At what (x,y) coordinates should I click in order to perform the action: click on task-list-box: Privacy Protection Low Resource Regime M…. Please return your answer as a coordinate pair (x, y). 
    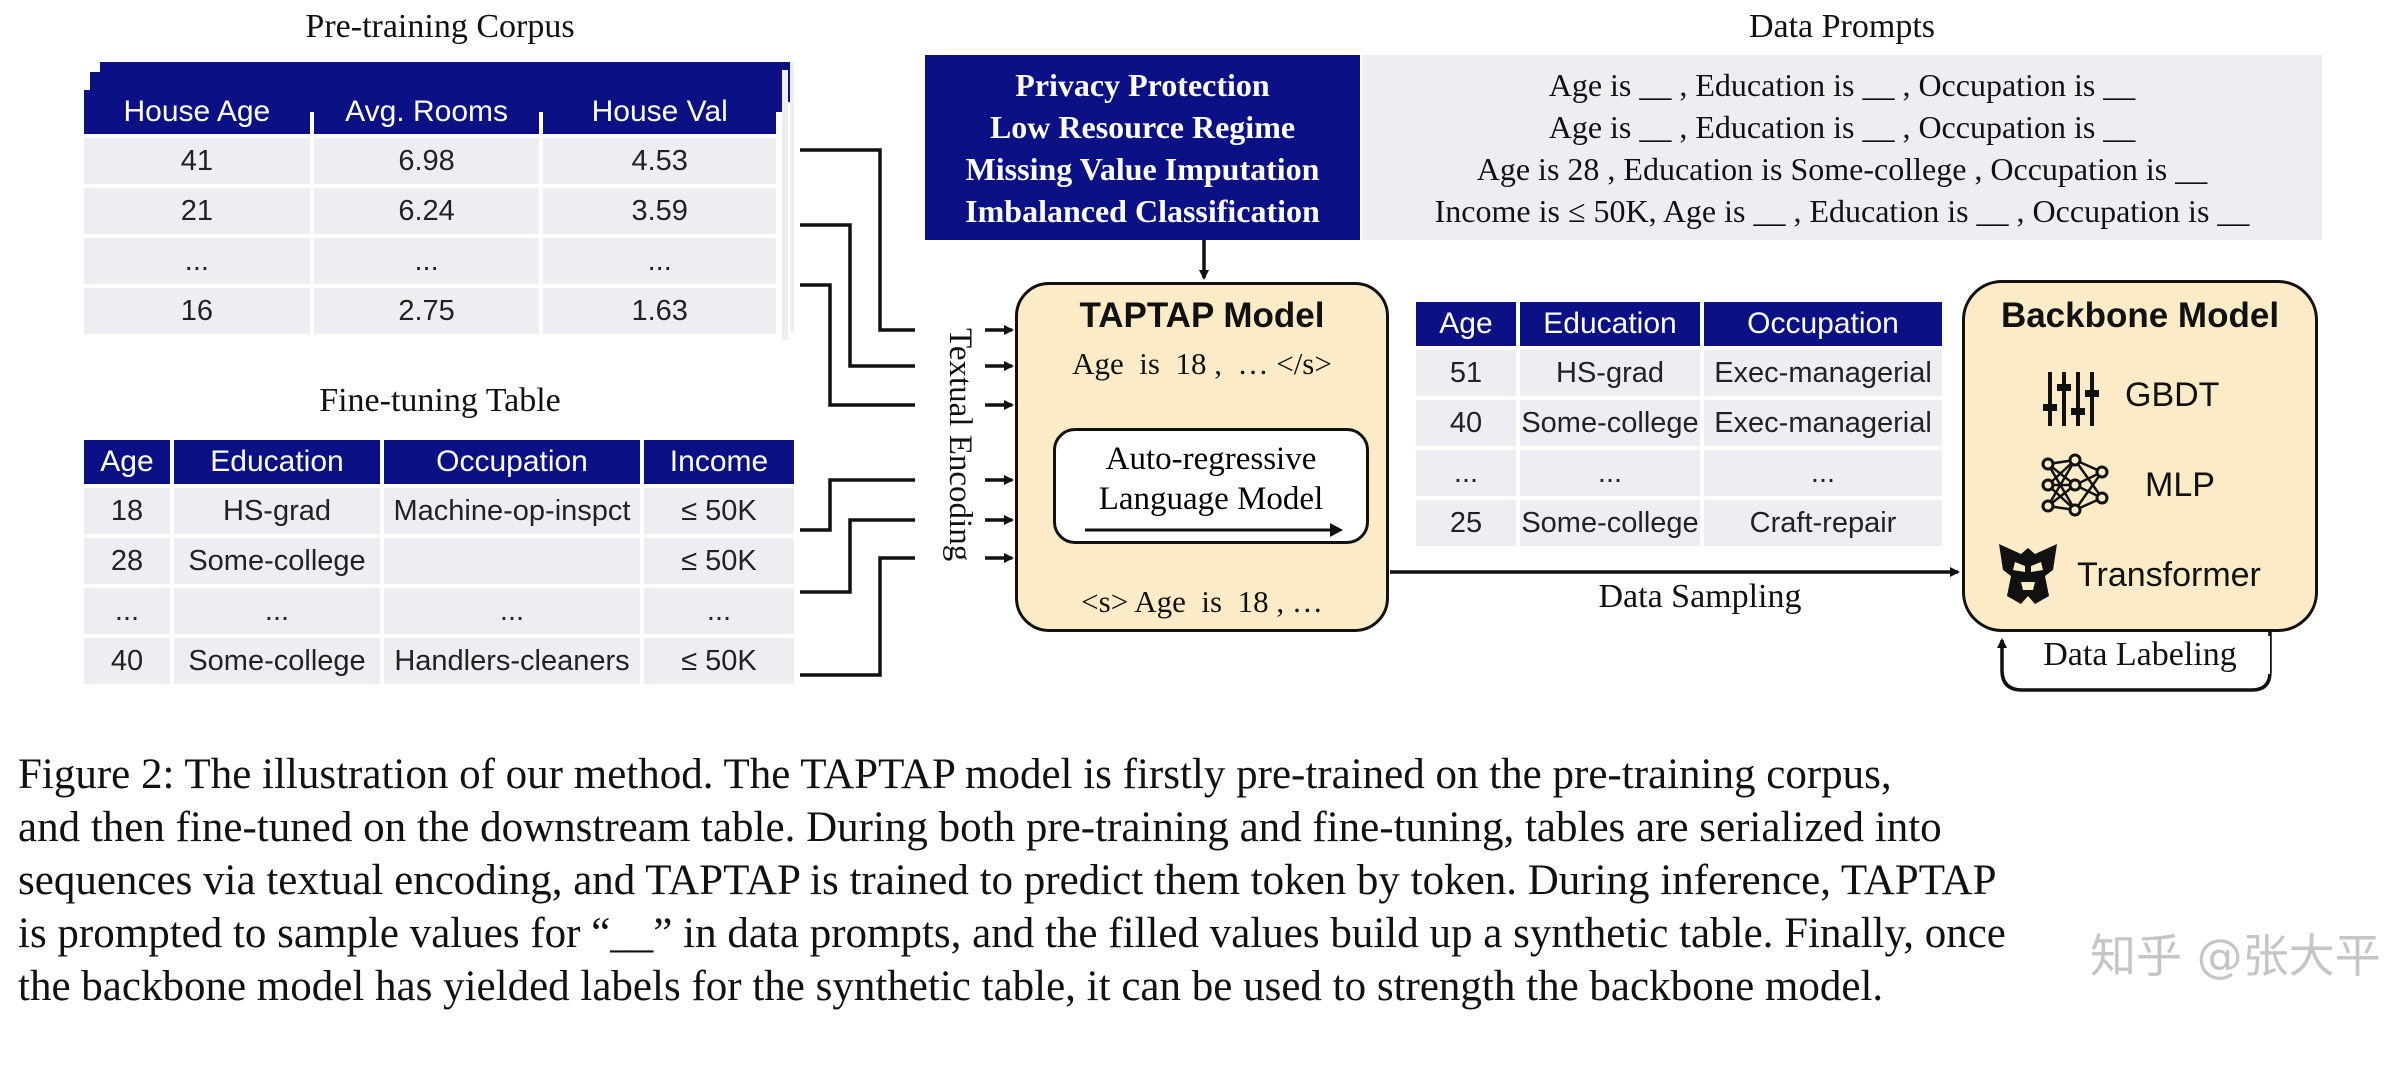
    Looking at the image, I should click on (1142, 147).